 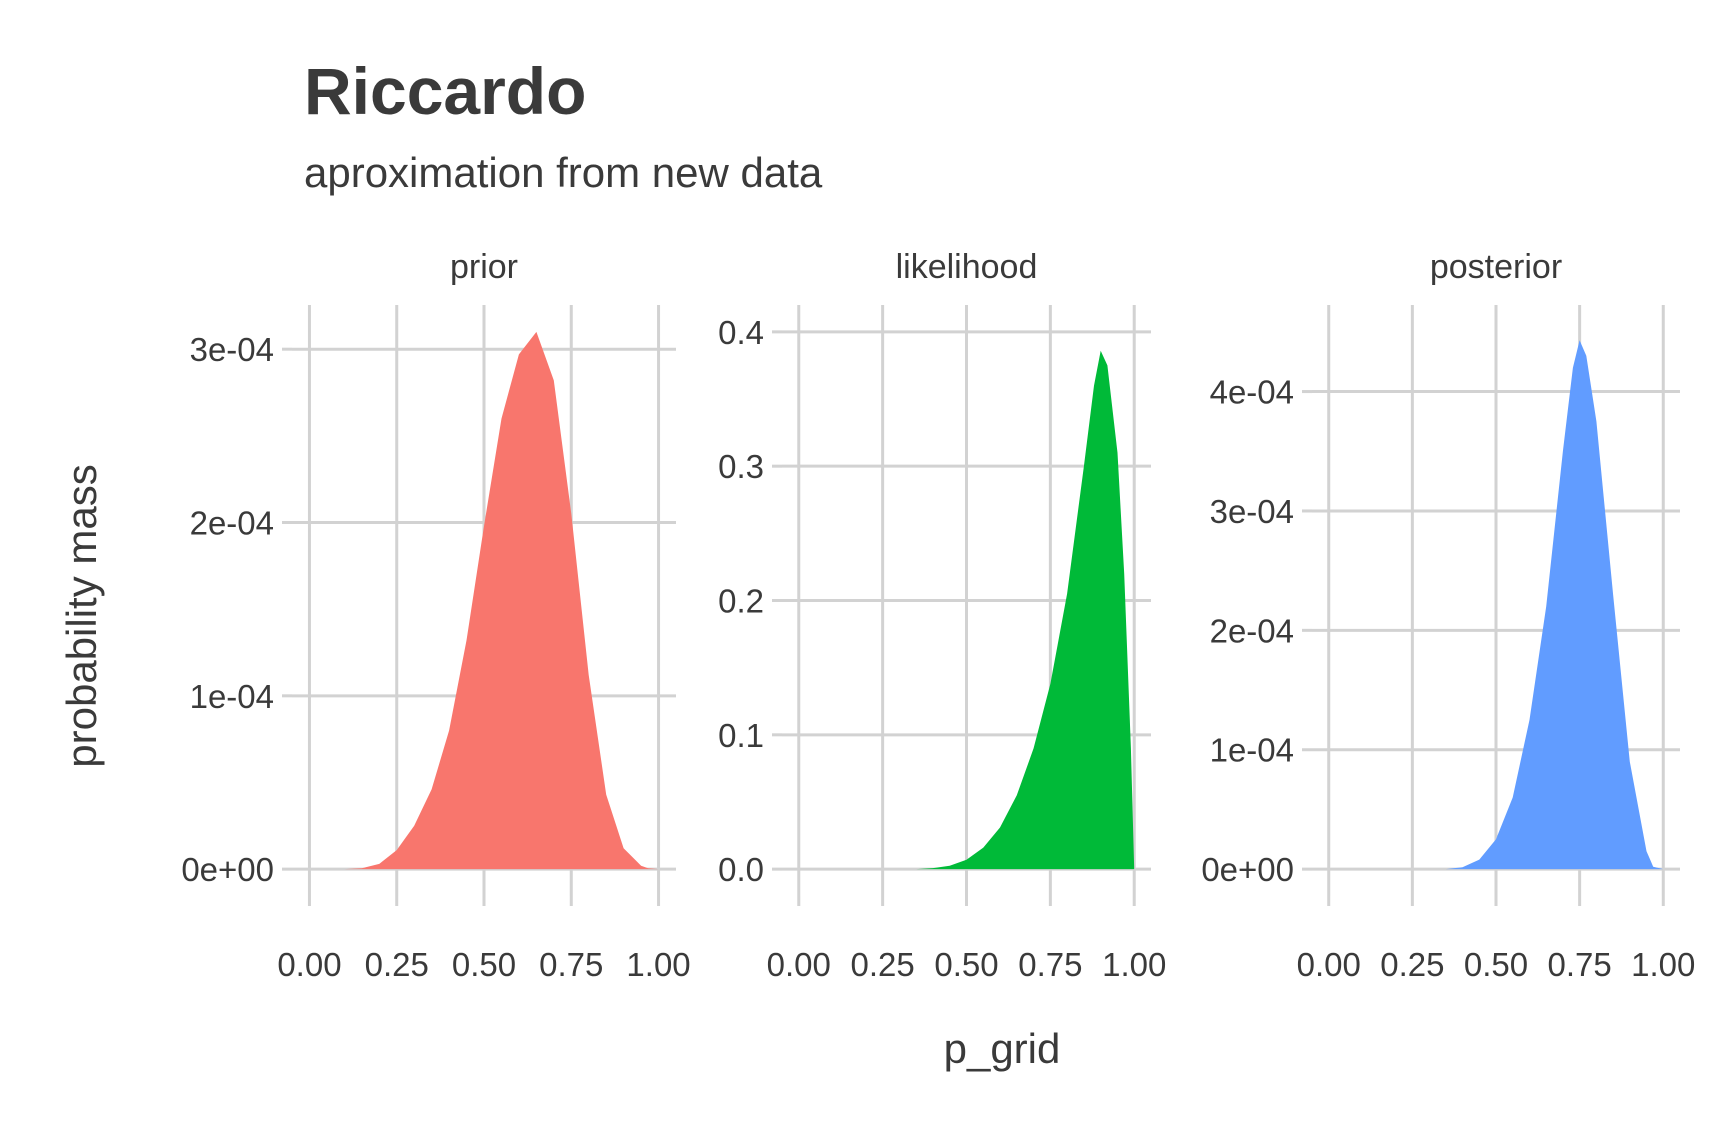 What do you see at coordinates (563, 172) in the screenshot?
I see `chart-subtitle: aproximation from new data` at bounding box center [563, 172].